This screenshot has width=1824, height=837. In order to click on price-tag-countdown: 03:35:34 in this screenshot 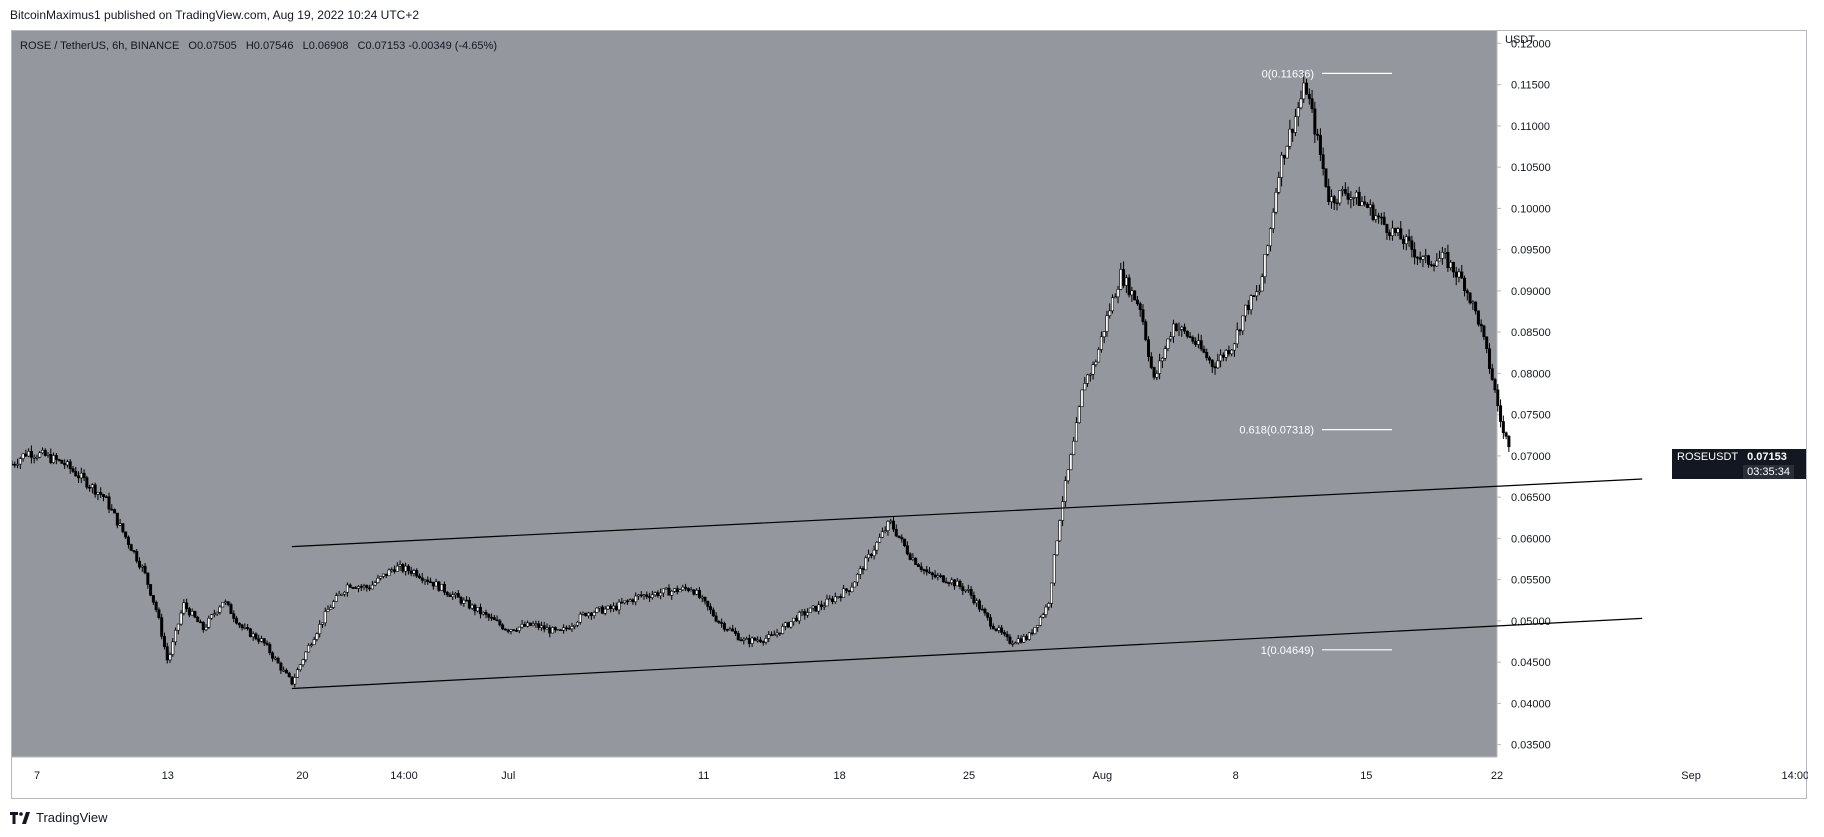, I will do `click(1768, 472)`.